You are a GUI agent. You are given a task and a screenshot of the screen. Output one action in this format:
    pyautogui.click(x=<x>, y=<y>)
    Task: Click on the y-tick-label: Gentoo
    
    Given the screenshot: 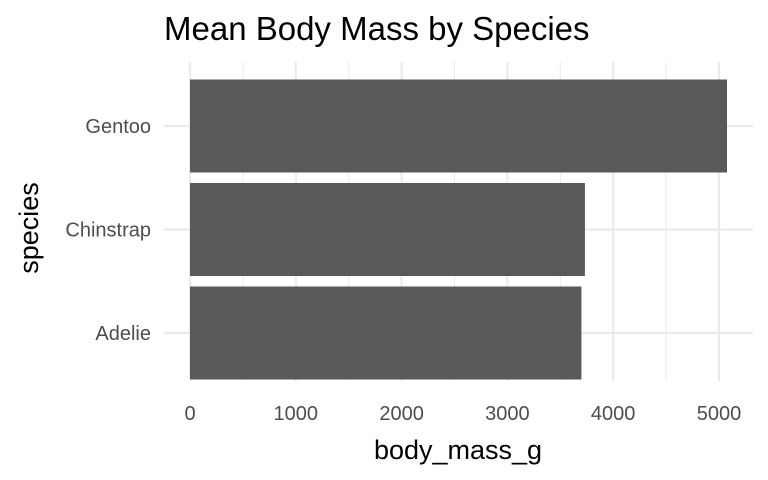 What is the action you would take?
    pyautogui.click(x=118, y=127)
    